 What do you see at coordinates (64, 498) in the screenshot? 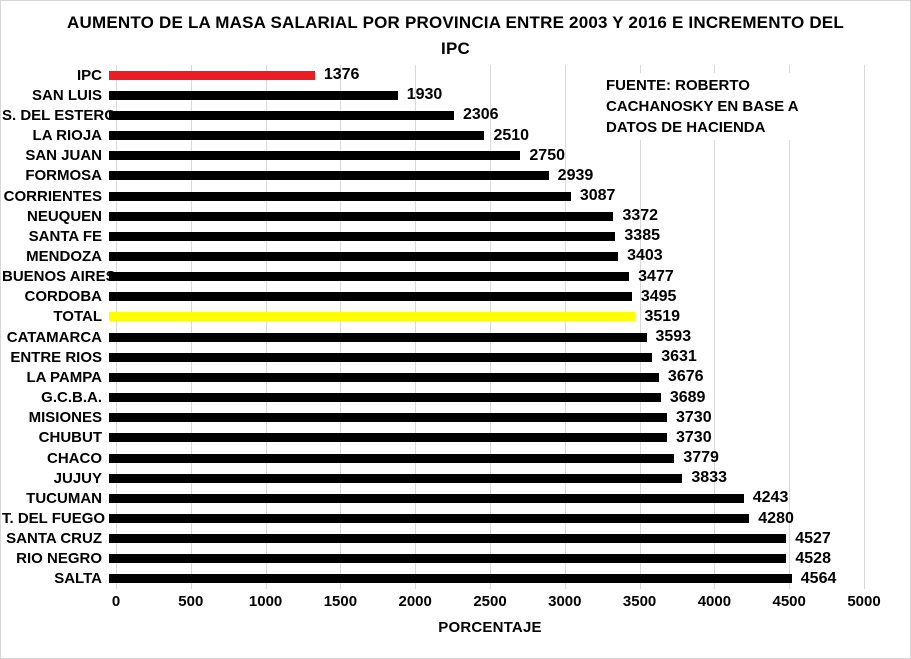
I see `category-label: TUCUMAN` at bounding box center [64, 498].